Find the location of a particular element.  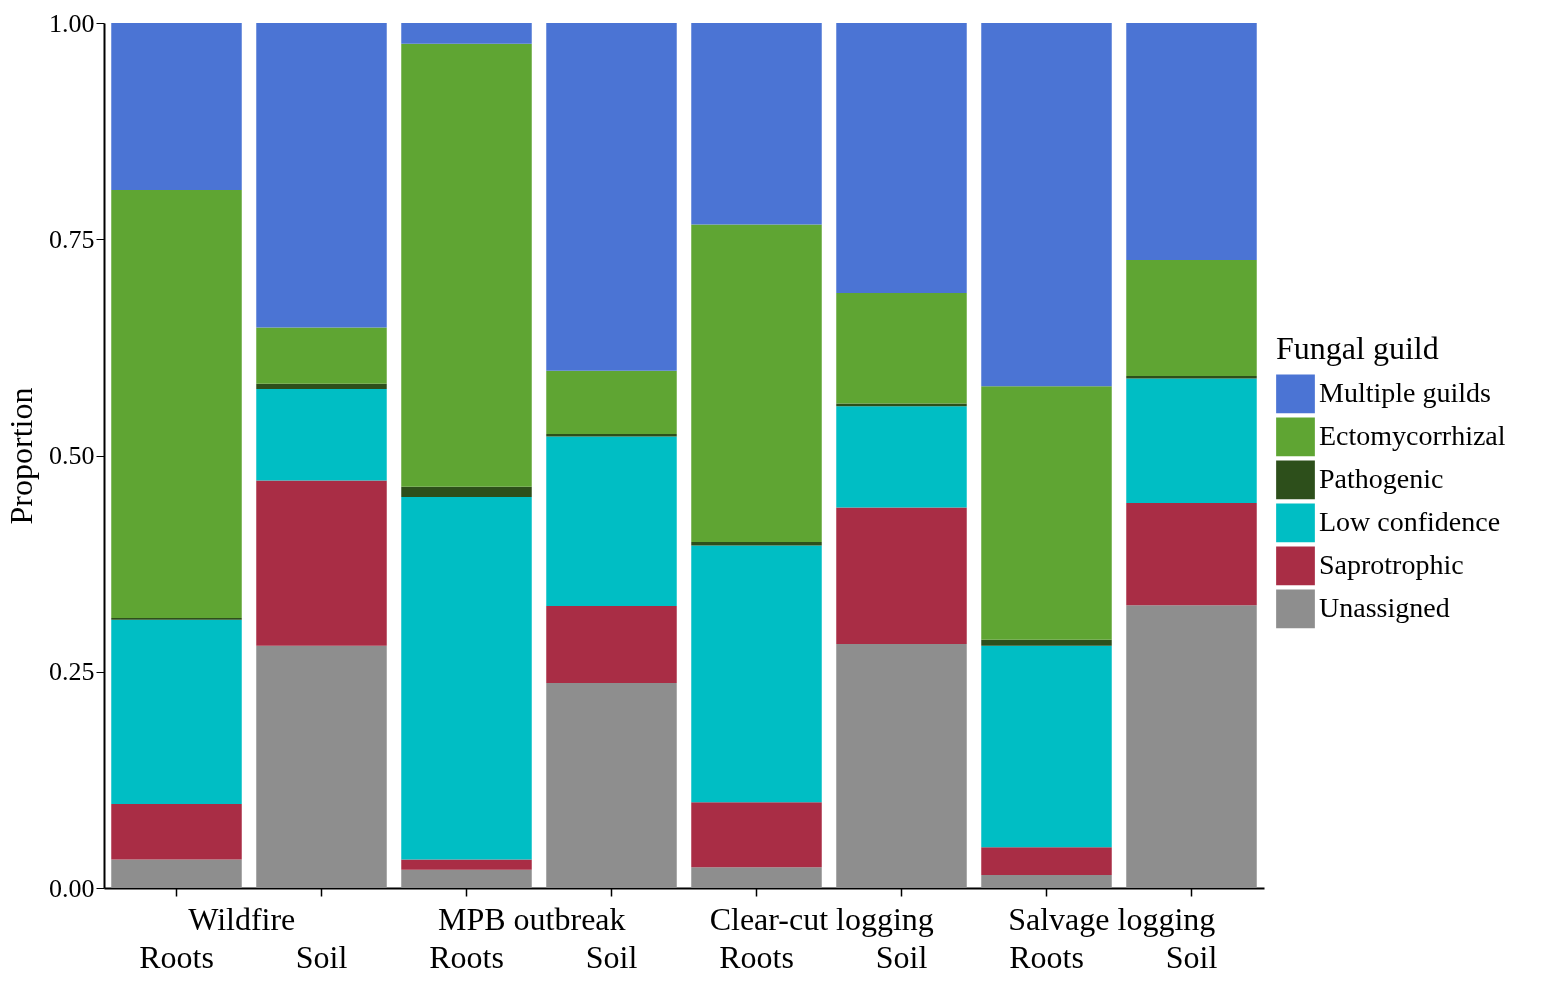

y-tick-label: 0.00 is located at coordinates (72, 888).